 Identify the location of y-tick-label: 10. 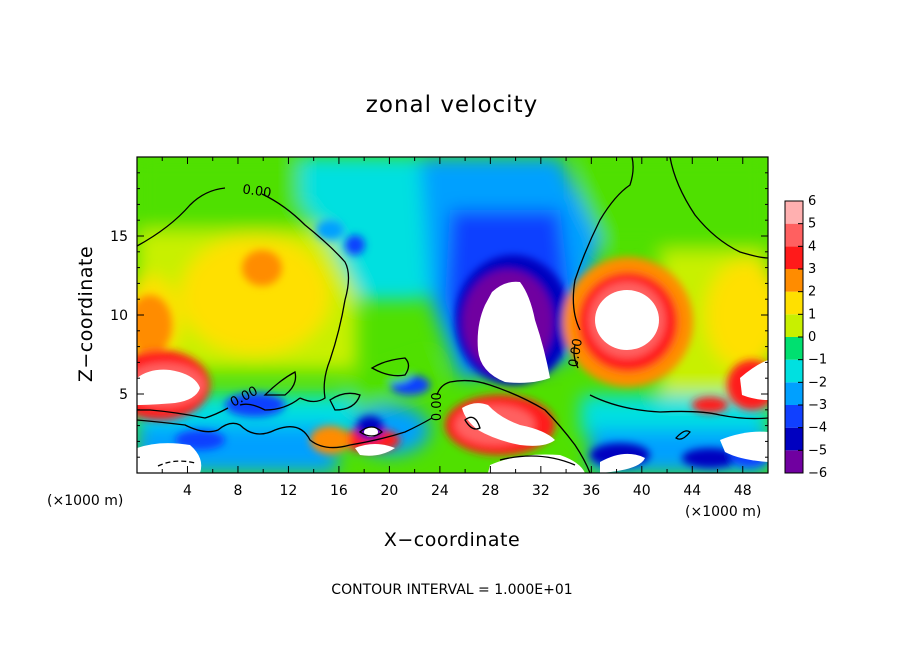
(119, 316).